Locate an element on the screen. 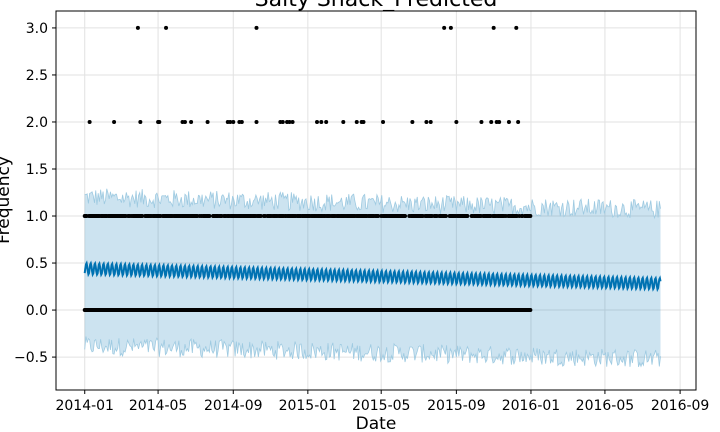 The image size is (720, 432). y-tick-label: 1.0 is located at coordinates (37, 217).